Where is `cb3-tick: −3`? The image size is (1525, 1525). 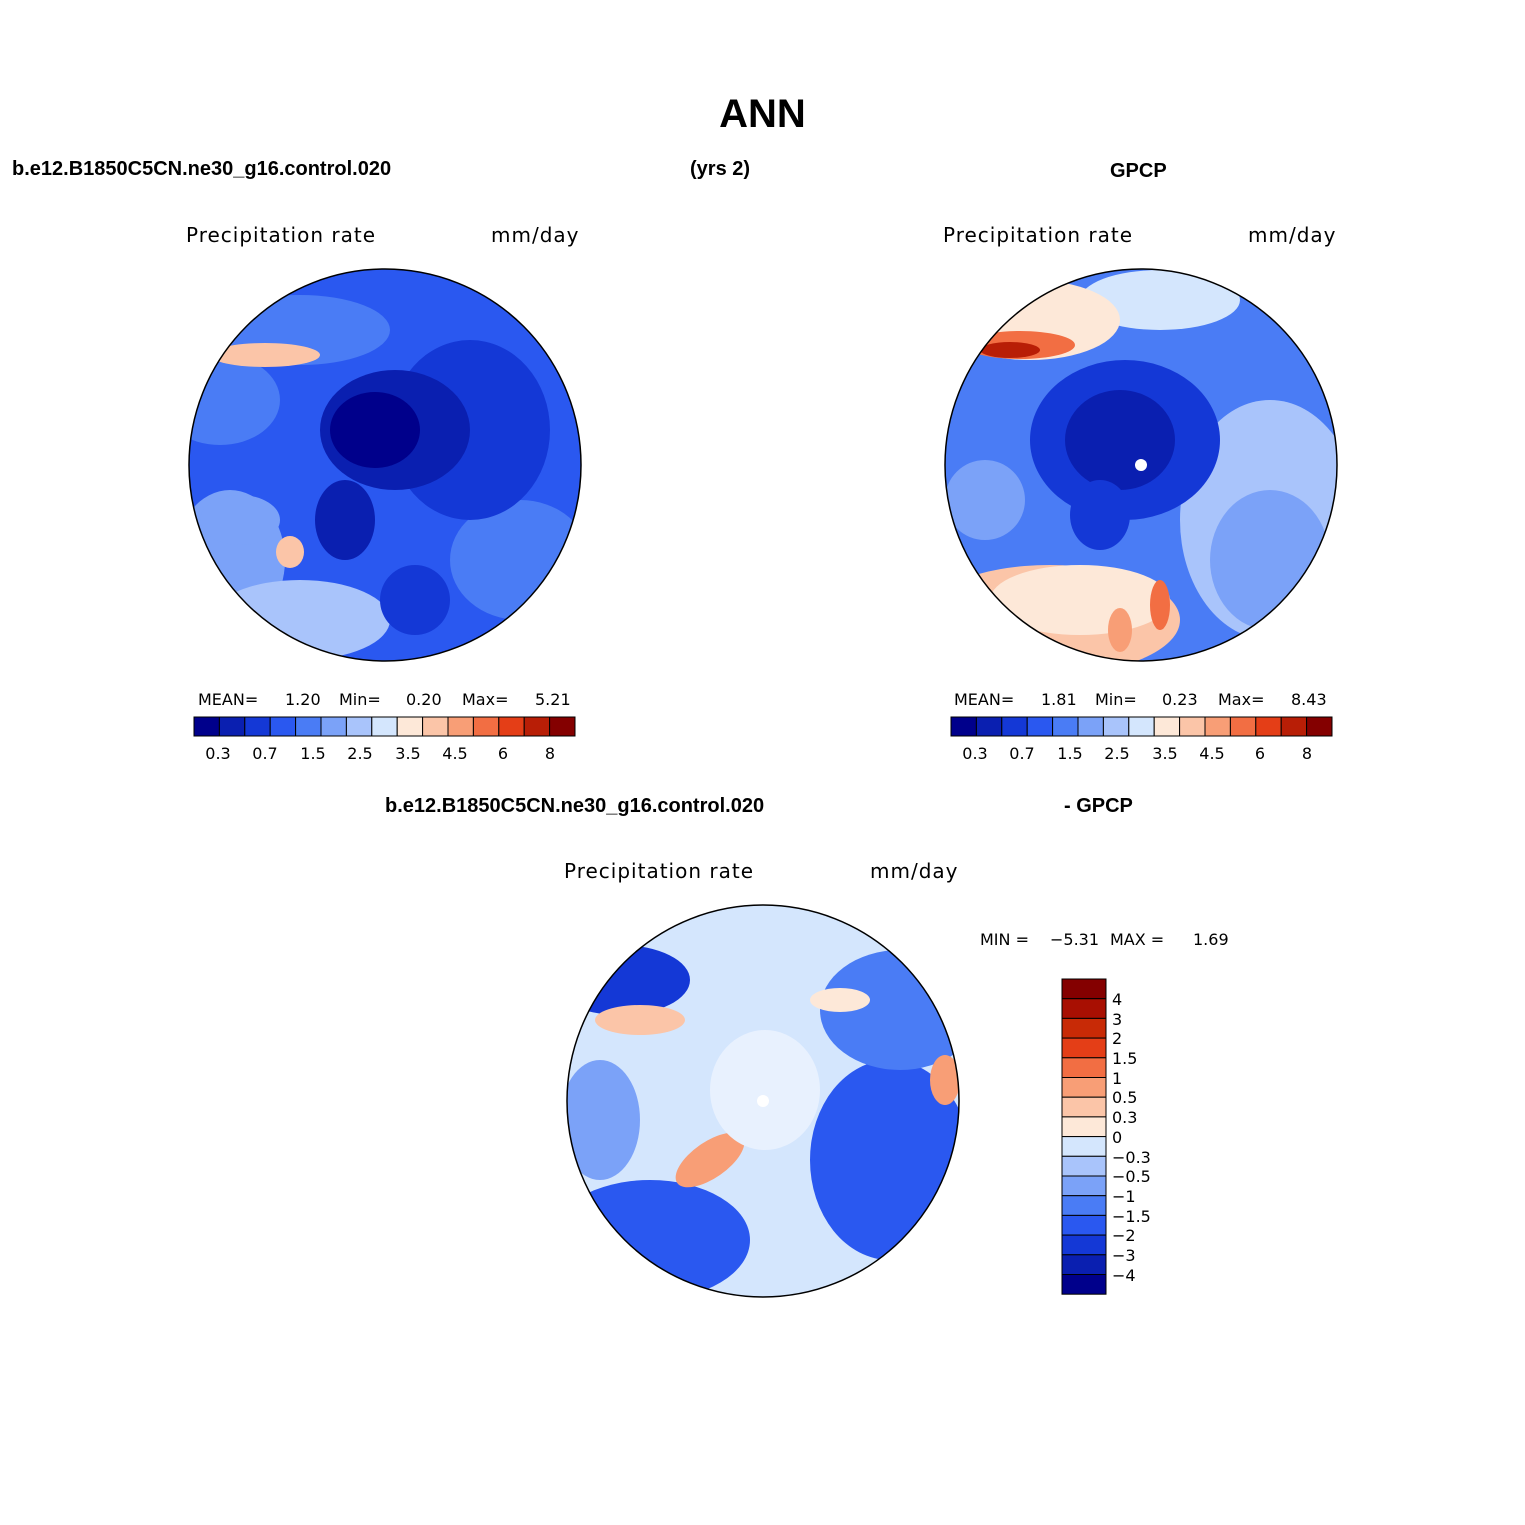
cb3-tick: −3 is located at coordinates (1124, 1255).